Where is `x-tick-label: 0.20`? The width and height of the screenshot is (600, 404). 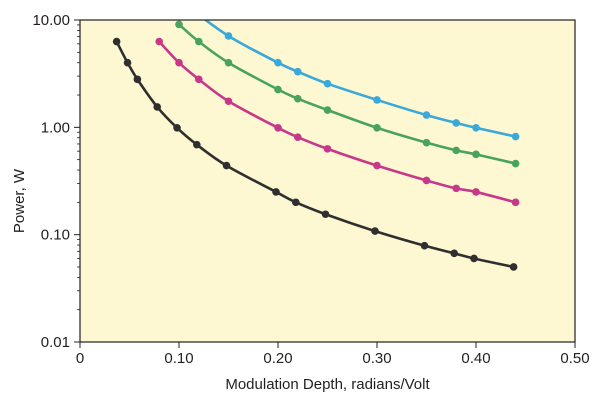 x-tick-label: 0.20 is located at coordinates (277, 358).